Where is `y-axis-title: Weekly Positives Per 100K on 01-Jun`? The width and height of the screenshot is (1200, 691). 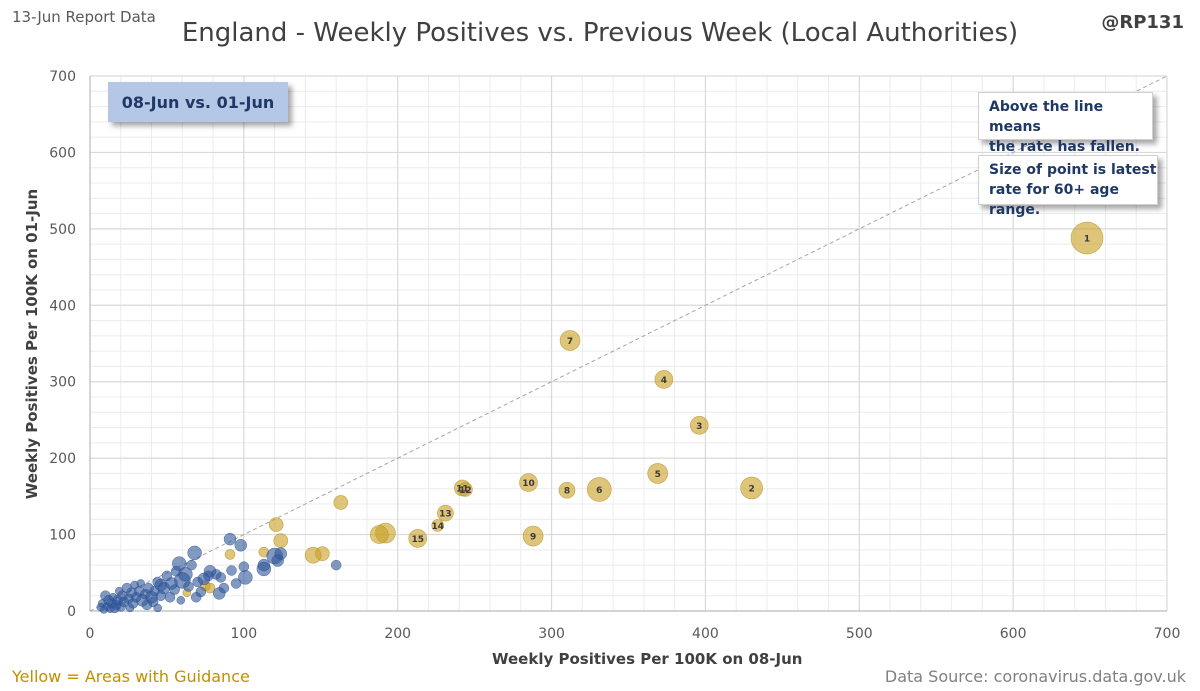 y-axis-title: Weekly Positives Per 100K on 01-Jun is located at coordinates (32, 344).